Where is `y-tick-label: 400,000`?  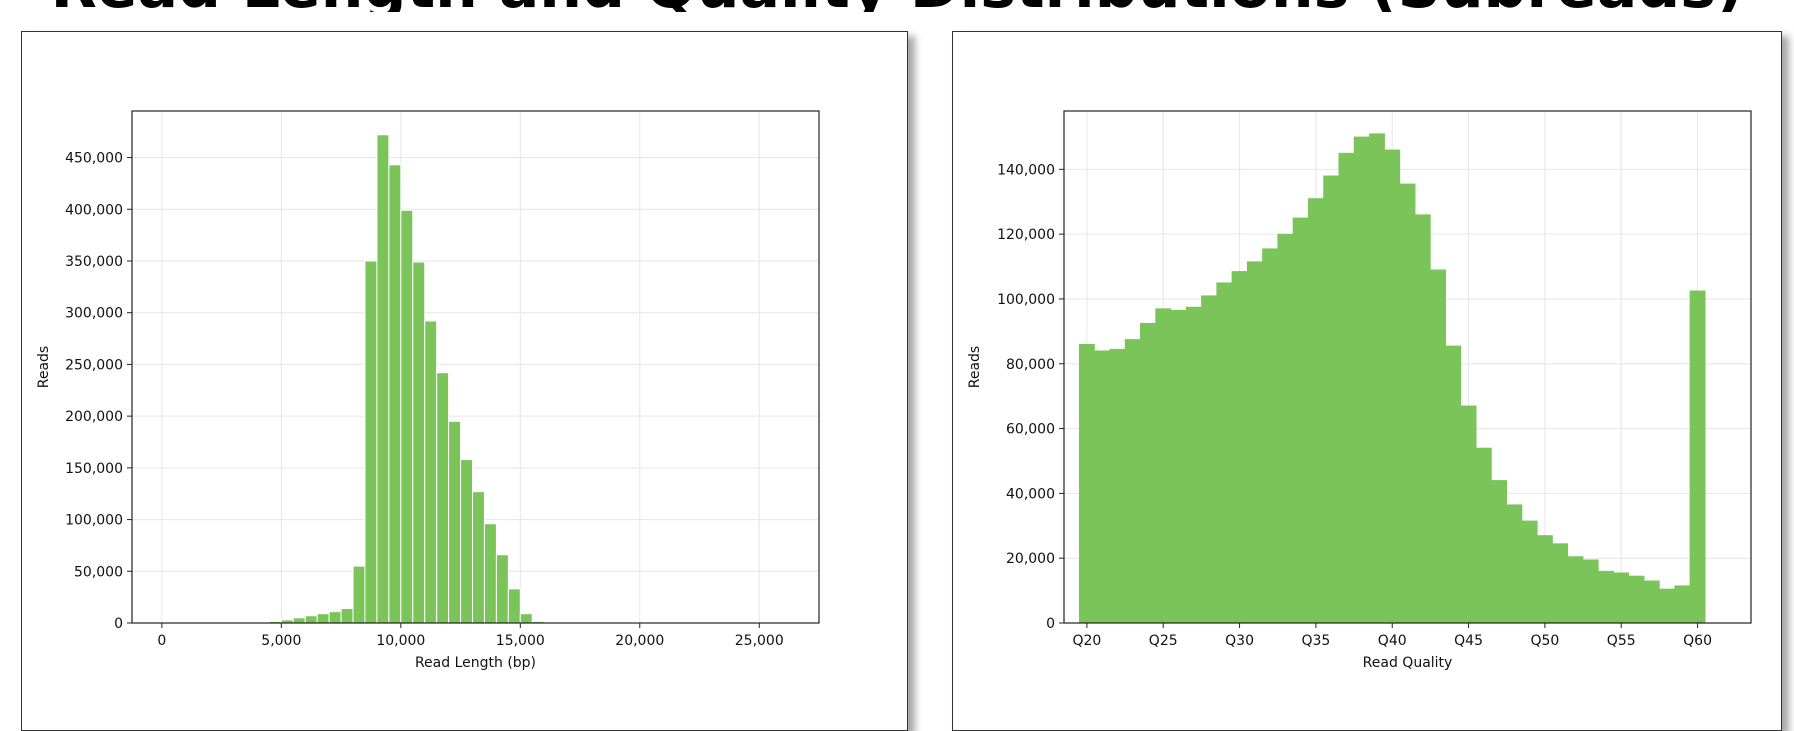
y-tick-label: 400,000 is located at coordinates (94, 210).